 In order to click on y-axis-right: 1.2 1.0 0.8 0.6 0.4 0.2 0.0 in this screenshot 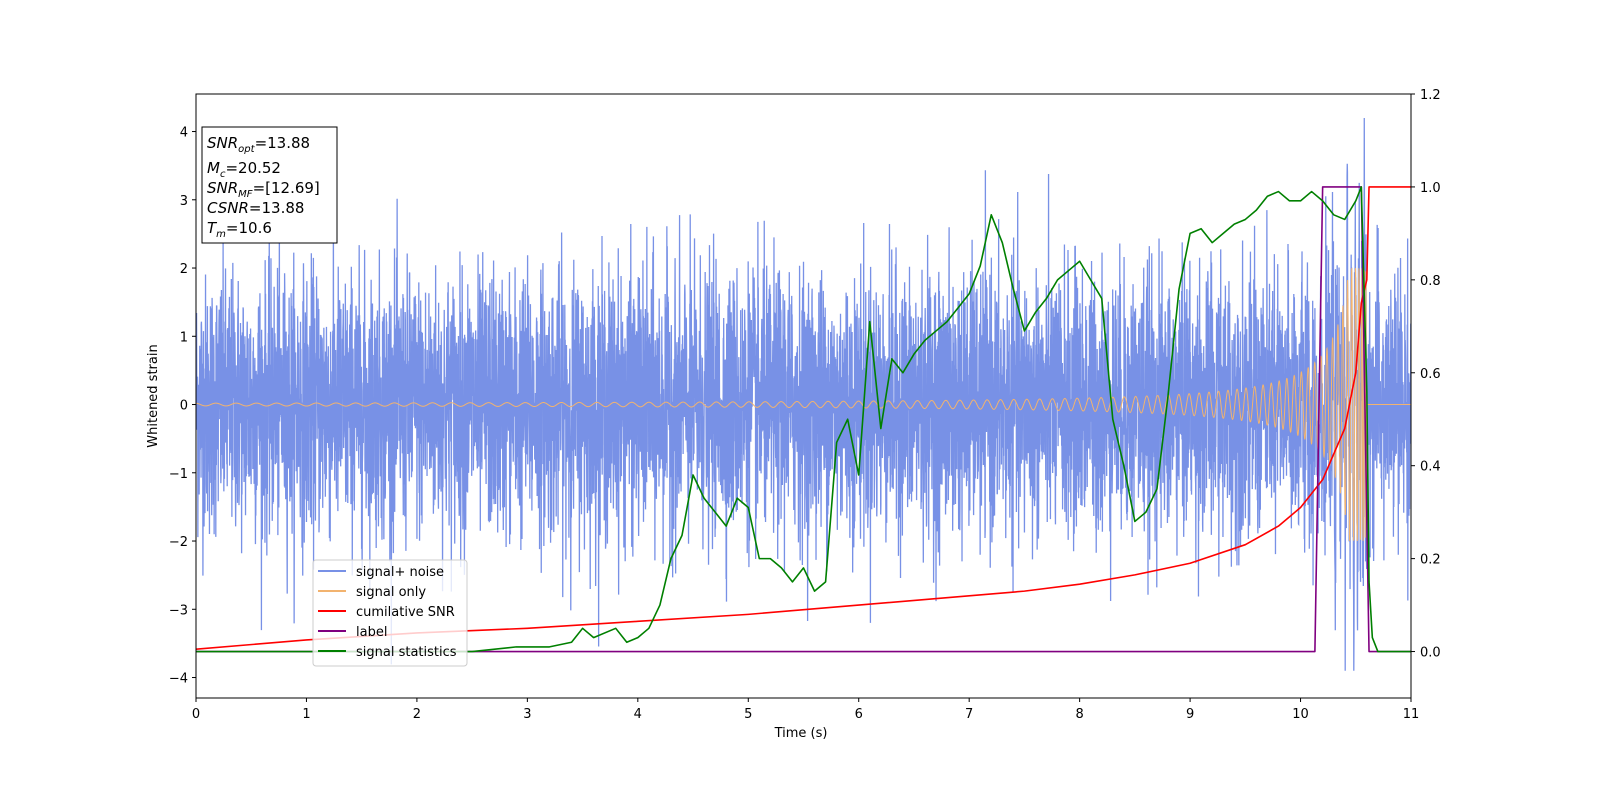, I will do `click(1426, 374)`.